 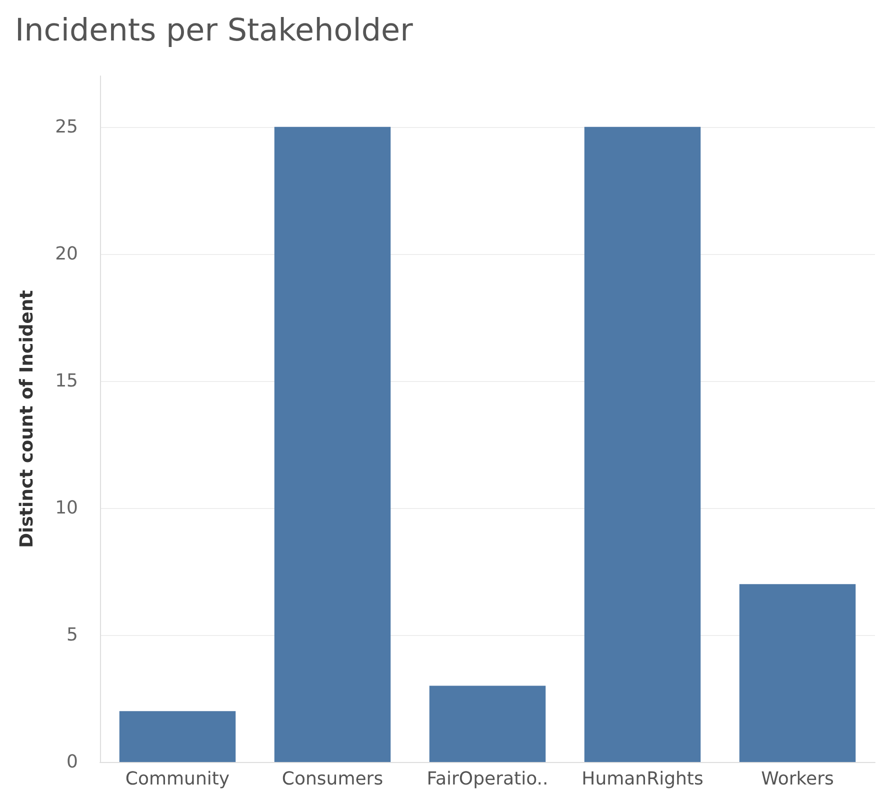 What do you see at coordinates (797, 779) in the screenshot?
I see `x-tick-label: Workers` at bounding box center [797, 779].